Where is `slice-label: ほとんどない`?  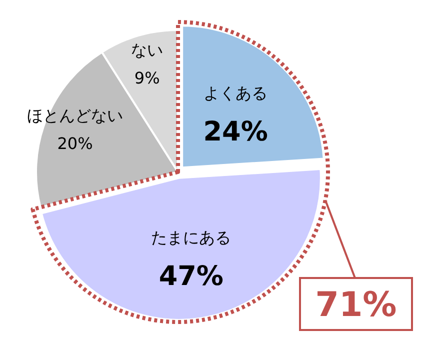 slice-label: ほとんどない is located at coordinates (75, 116).